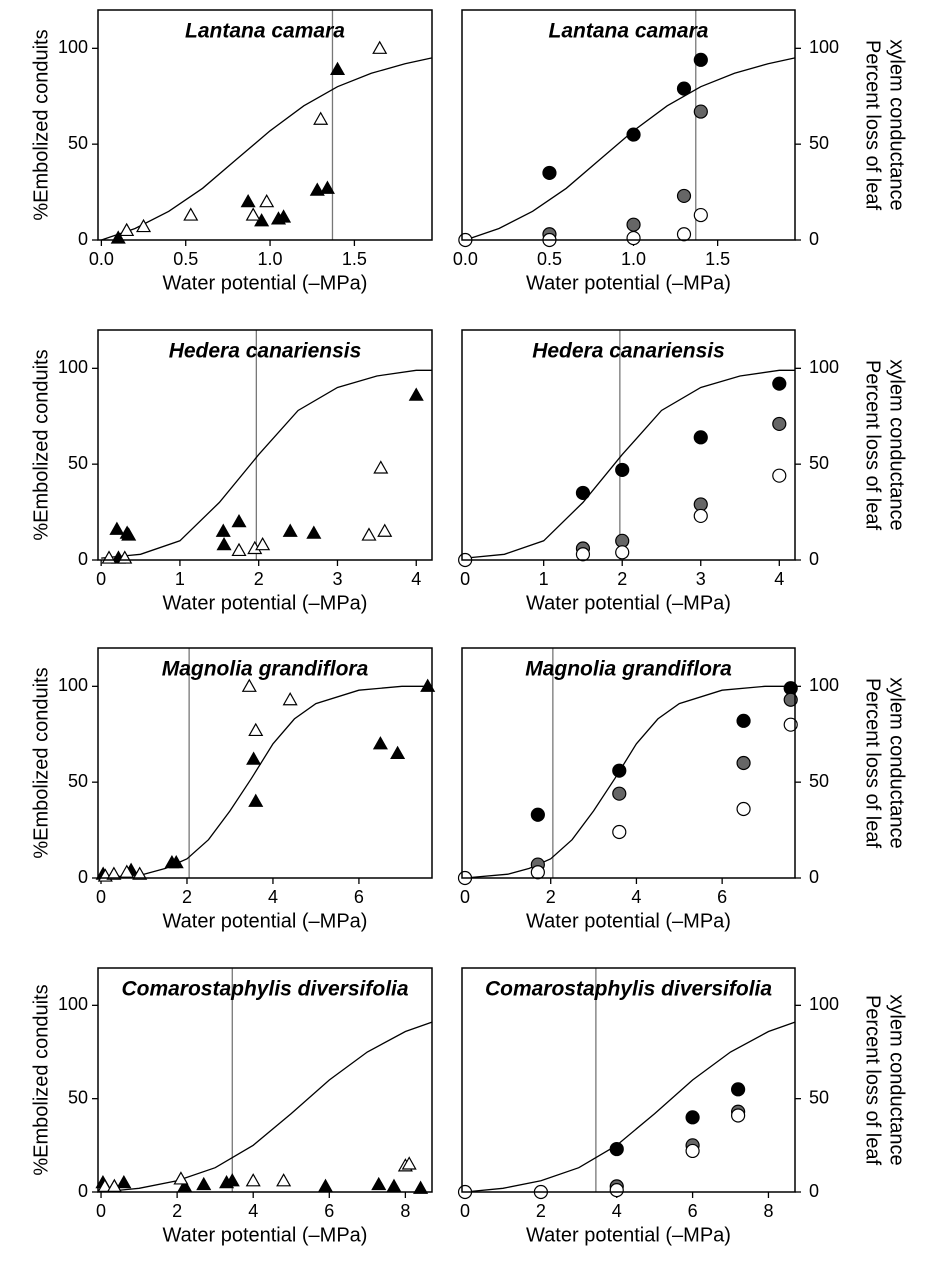  I want to click on x-tick-label: 3, so click(337, 579).